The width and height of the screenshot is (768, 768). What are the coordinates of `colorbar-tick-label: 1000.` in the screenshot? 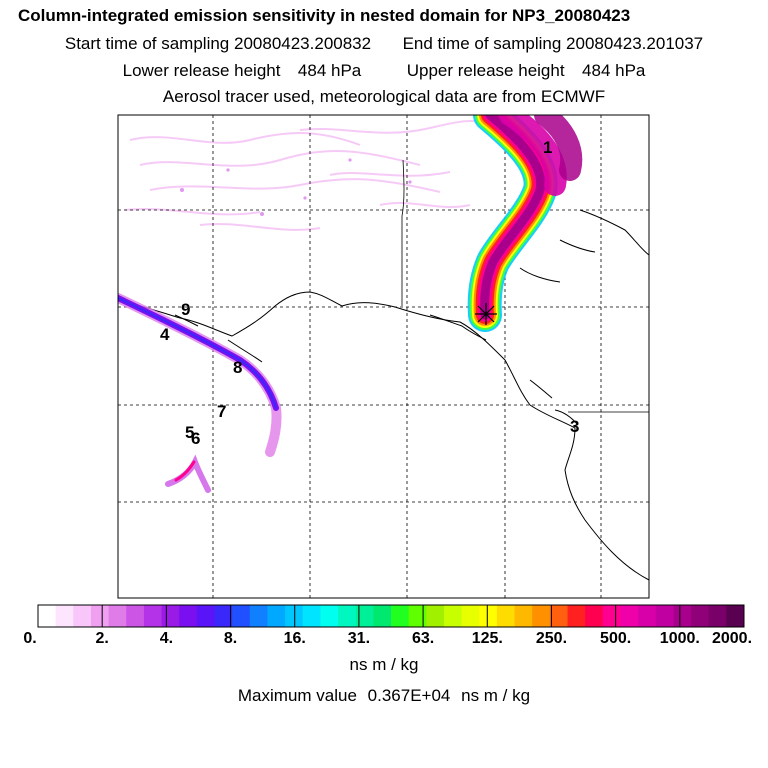 It's located at (679, 638).